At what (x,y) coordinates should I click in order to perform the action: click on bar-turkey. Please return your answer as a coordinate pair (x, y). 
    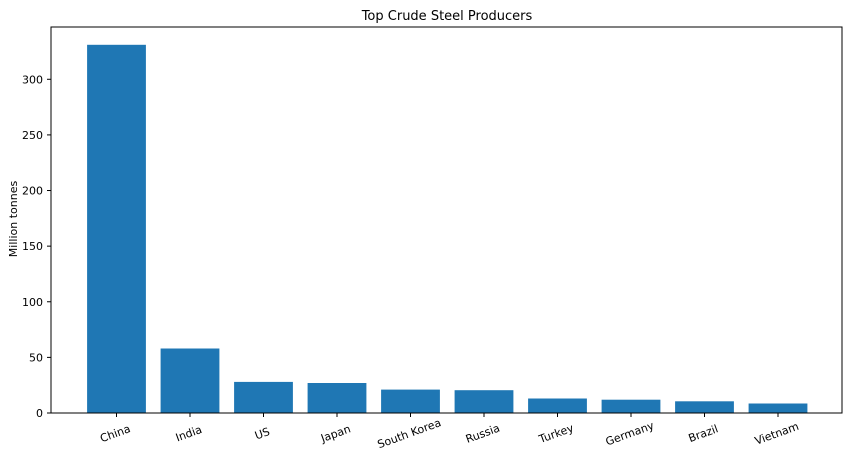
    Looking at the image, I should click on (557, 405).